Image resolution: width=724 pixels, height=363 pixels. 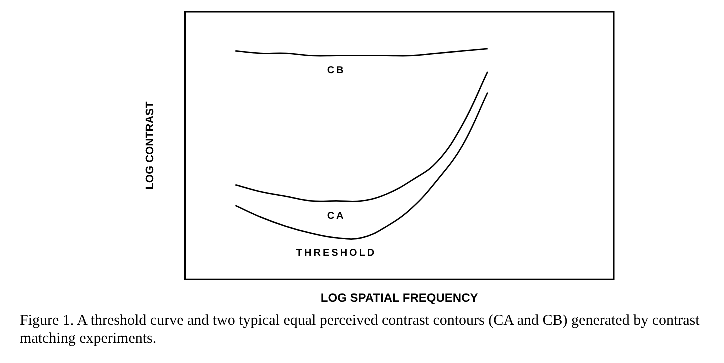 I want to click on y-axis-title: LOG CONTRAST, so click(x=150, y=146).